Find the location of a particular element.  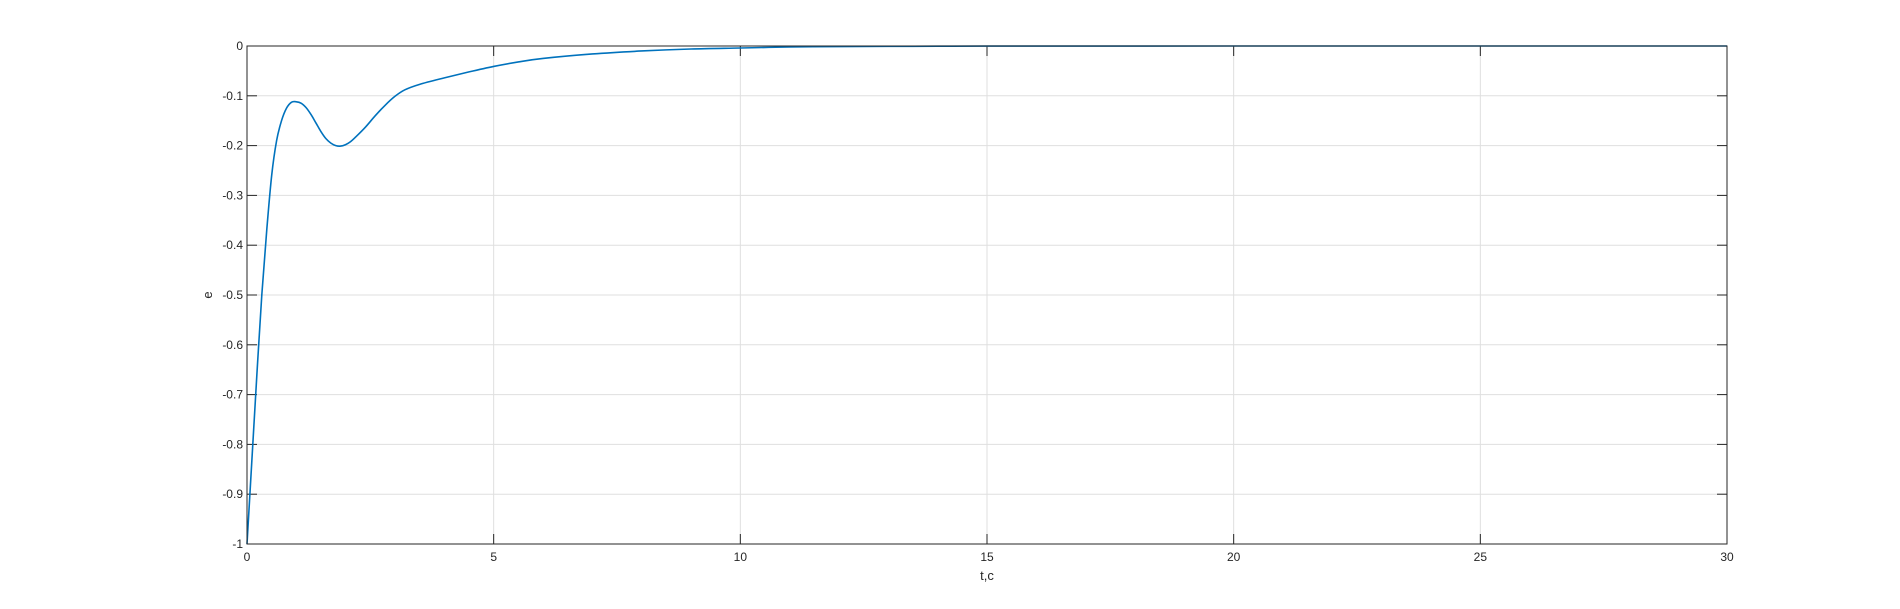

y-tick-labels: 0 -0.1 -0.2 -0.3 -0.4 -0.5 -0.6 -0.7 -0.8 -0.9 -1 is located at coordinates (232, 295).